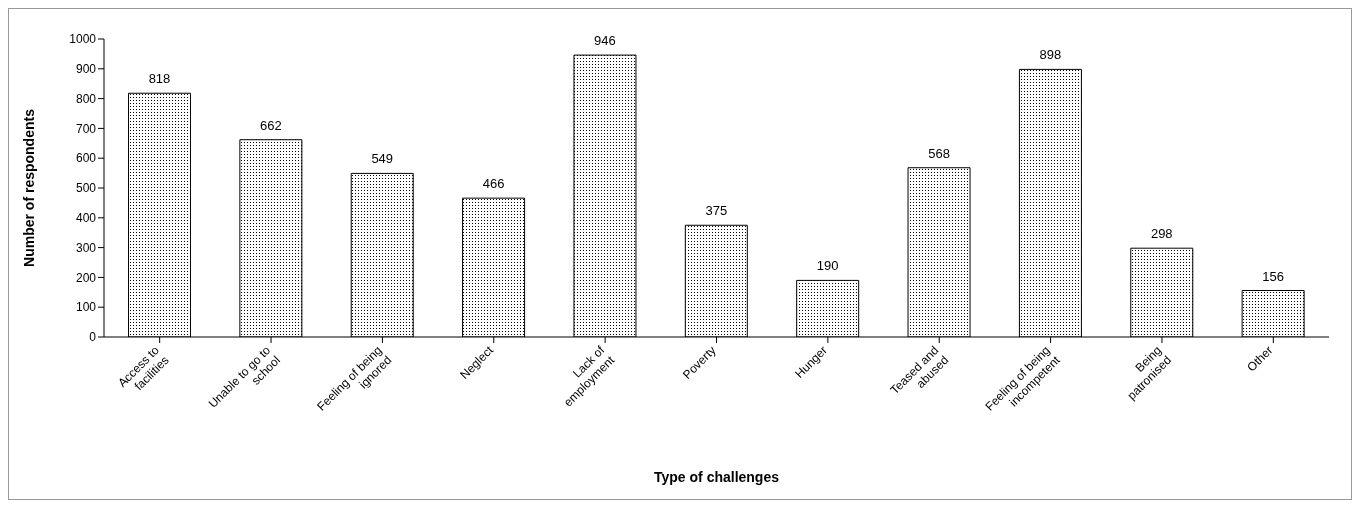 Image resolution: width=1360 pixels, height=508 pixels. What do you see at coordinates (28, 187) in the screenshot?
I see `y-axis-title: Number of respondents` at bounding box center [28, 187].